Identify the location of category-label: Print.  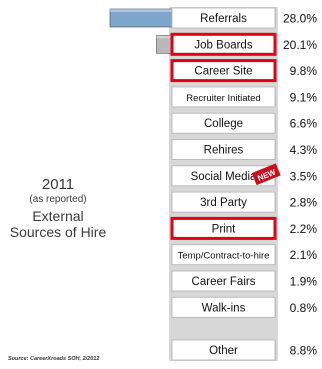
(224, 229).